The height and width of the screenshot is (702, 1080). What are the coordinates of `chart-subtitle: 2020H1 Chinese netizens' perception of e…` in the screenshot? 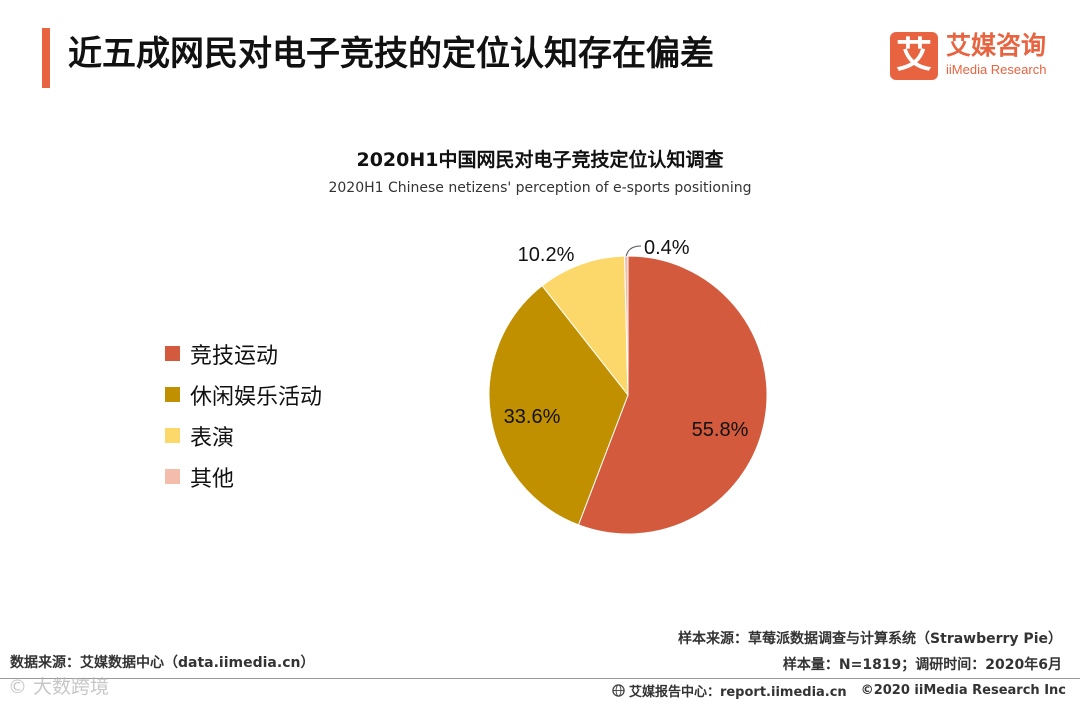 It's located at (540, 188).